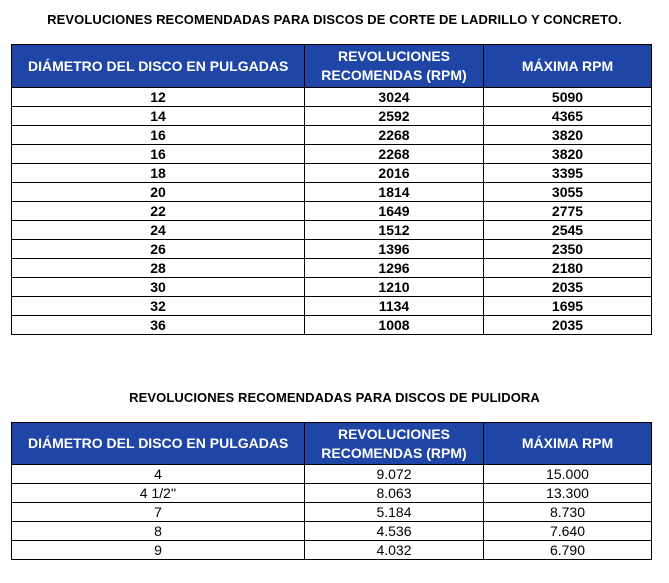 The image size is (669, 583). What do you see at coordinates (158, 474) in the screenshot?
I see `cell-diameter: 4` at bounding box center [158, 474].